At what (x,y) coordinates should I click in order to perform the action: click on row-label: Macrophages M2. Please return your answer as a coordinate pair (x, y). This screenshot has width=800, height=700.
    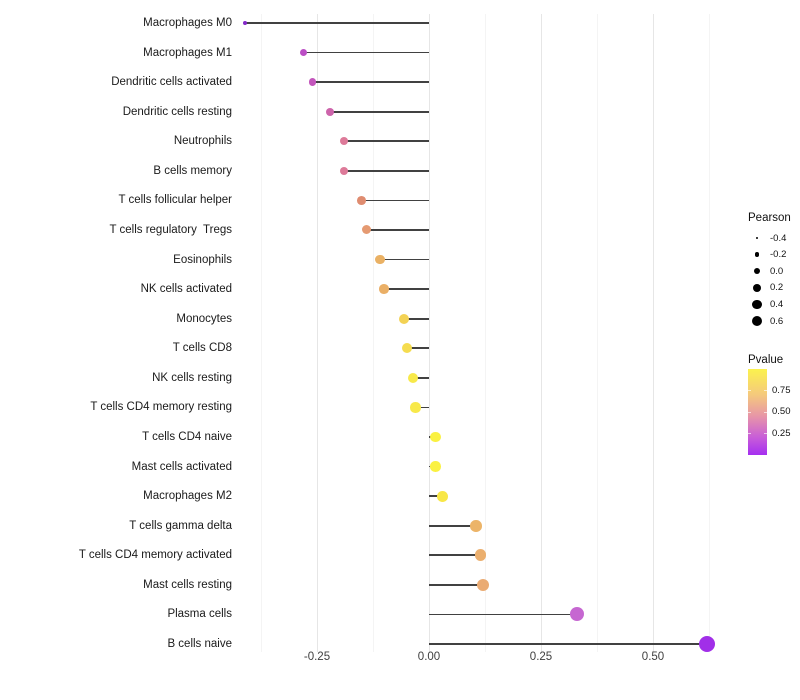
    Looking at the image, I should click on (187, 496).